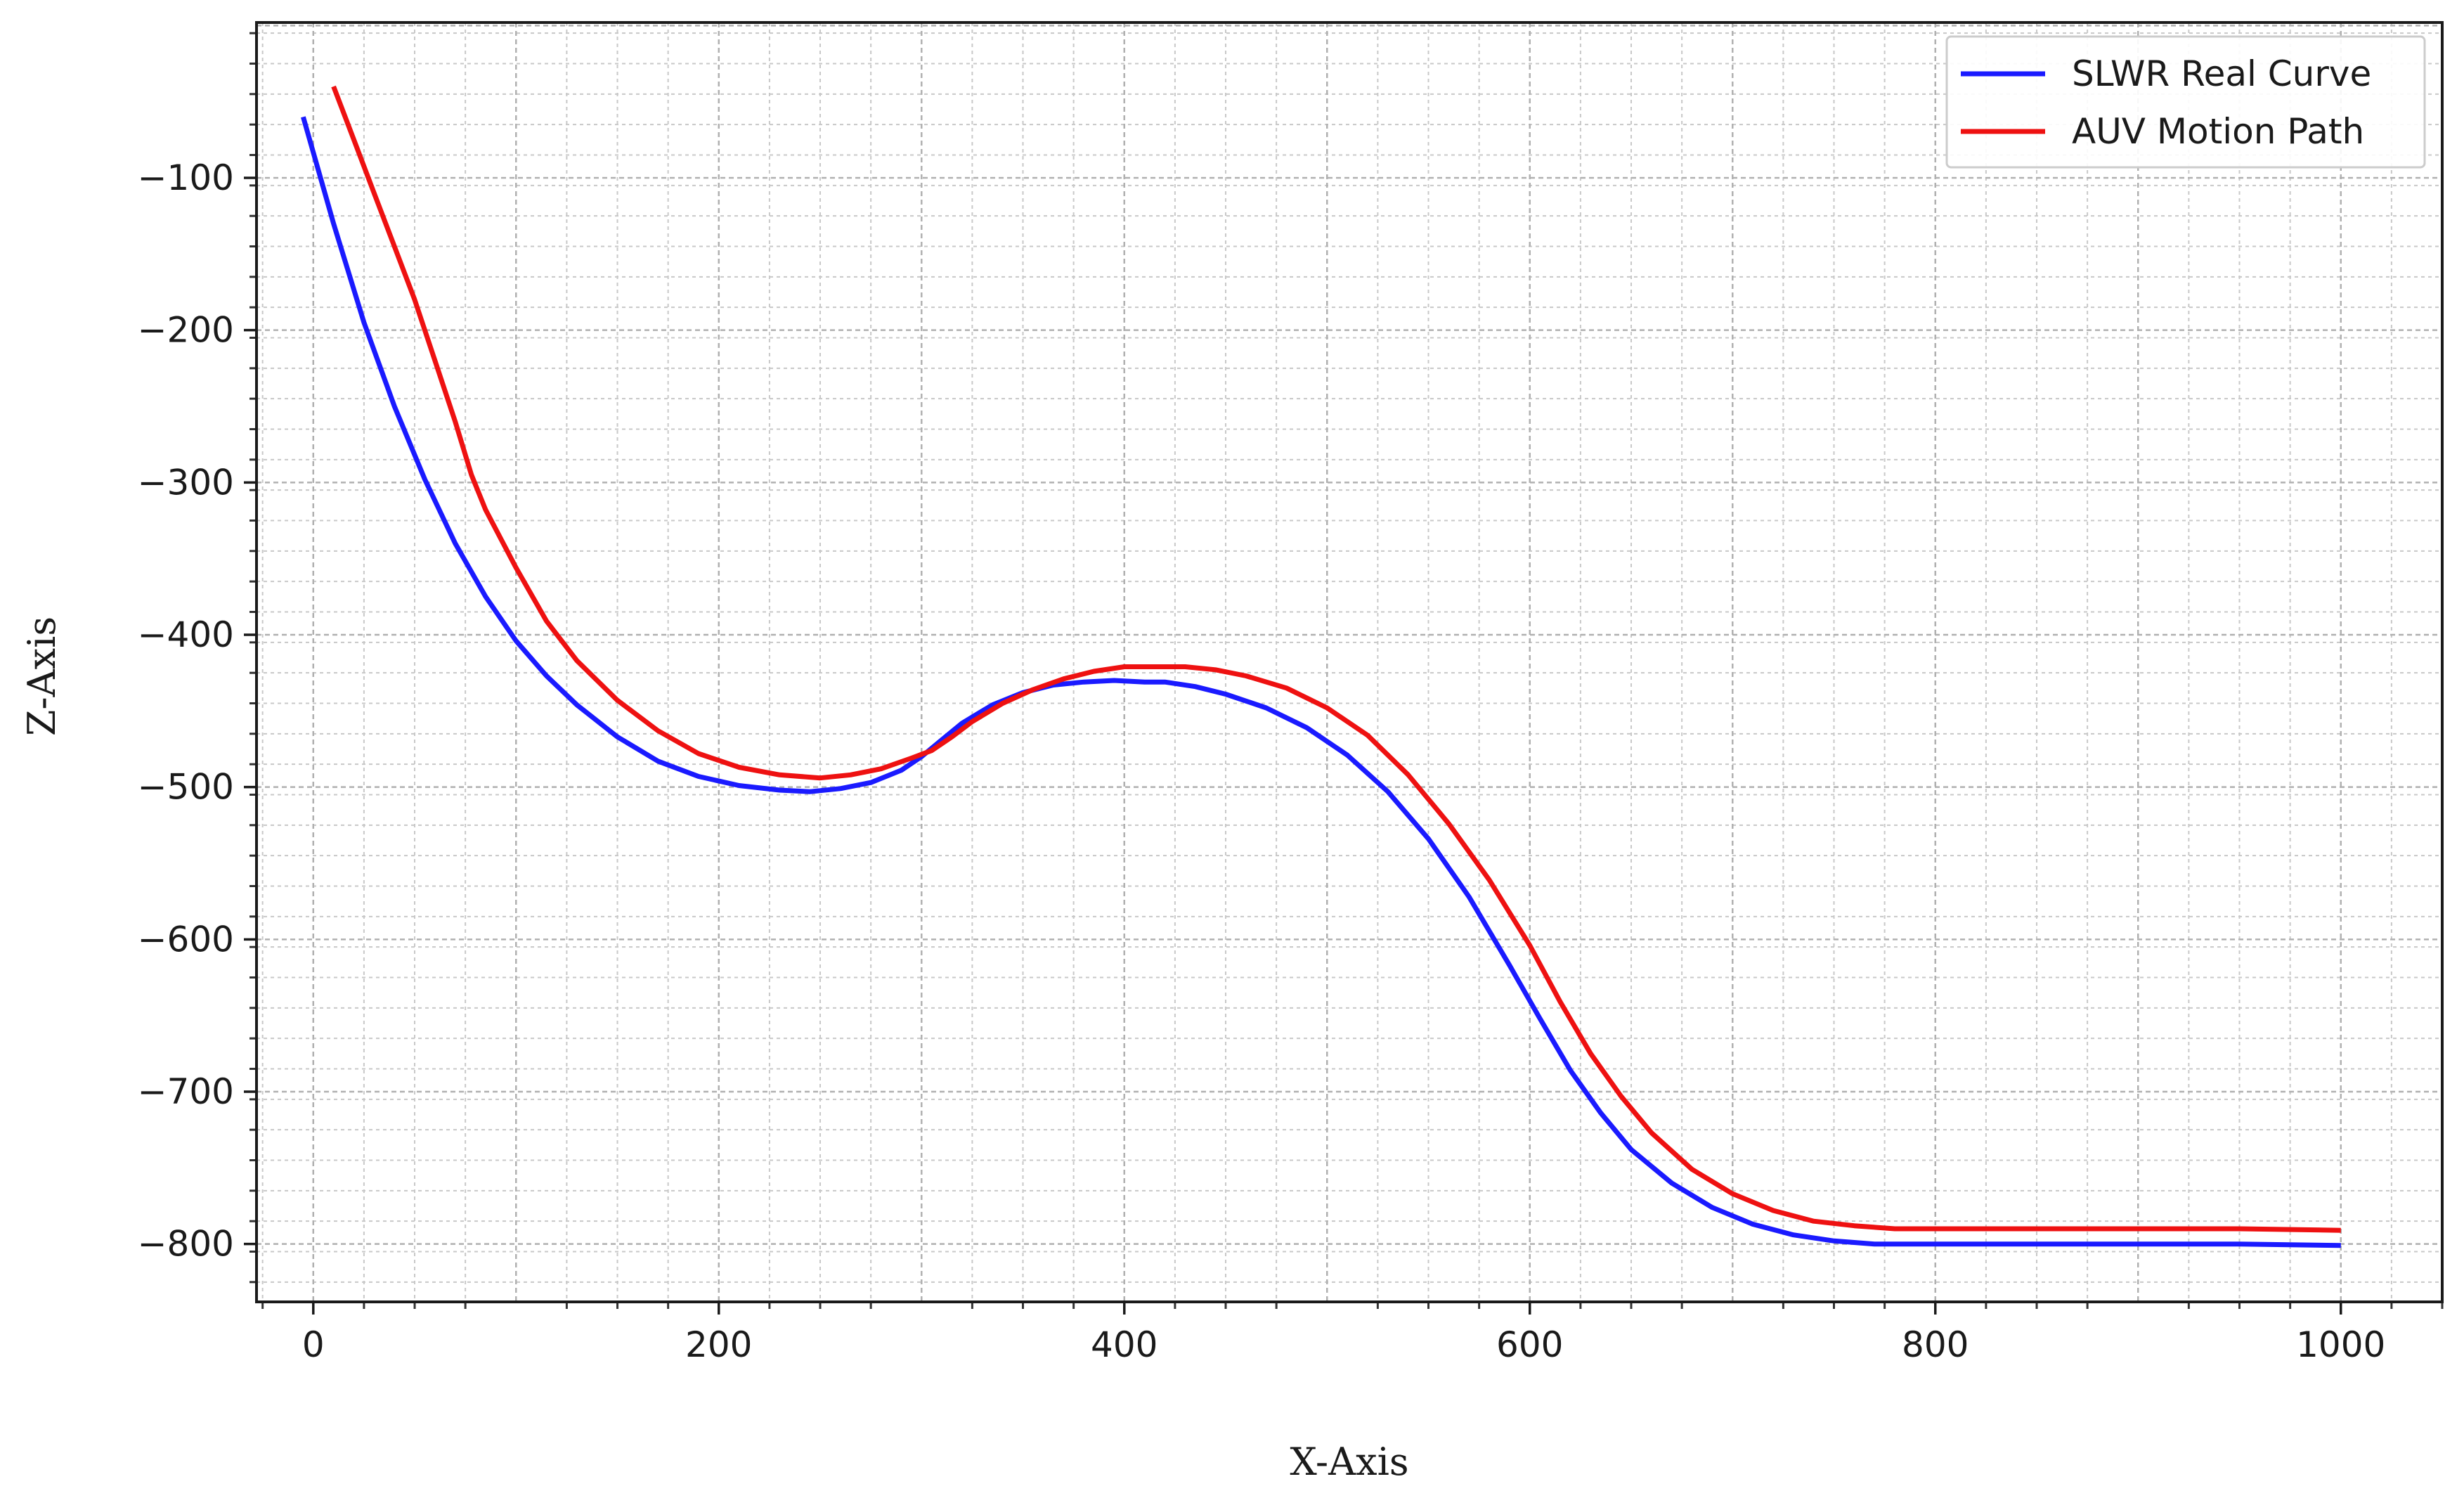 The width and height of the screenshot is (2464, 1498). What do you see at coordinates (186, 1091) in the screenshot?
I see `y-tick-label: −700` at bounding box center [186, 1091].